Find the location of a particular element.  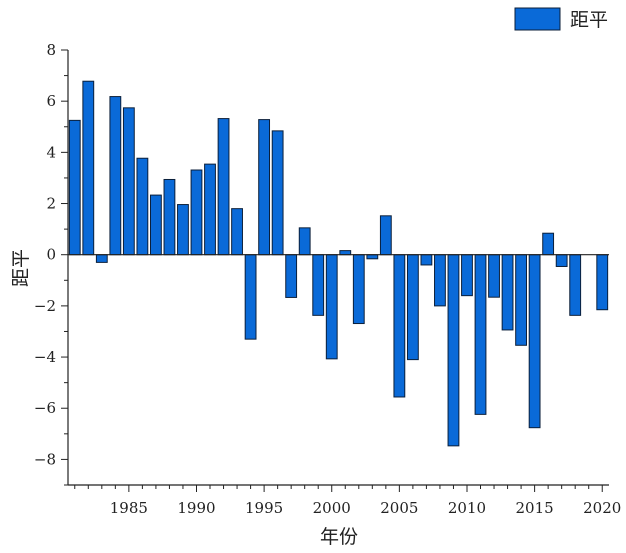

y-tick-label: −8 is located at coordinates (45, 459).